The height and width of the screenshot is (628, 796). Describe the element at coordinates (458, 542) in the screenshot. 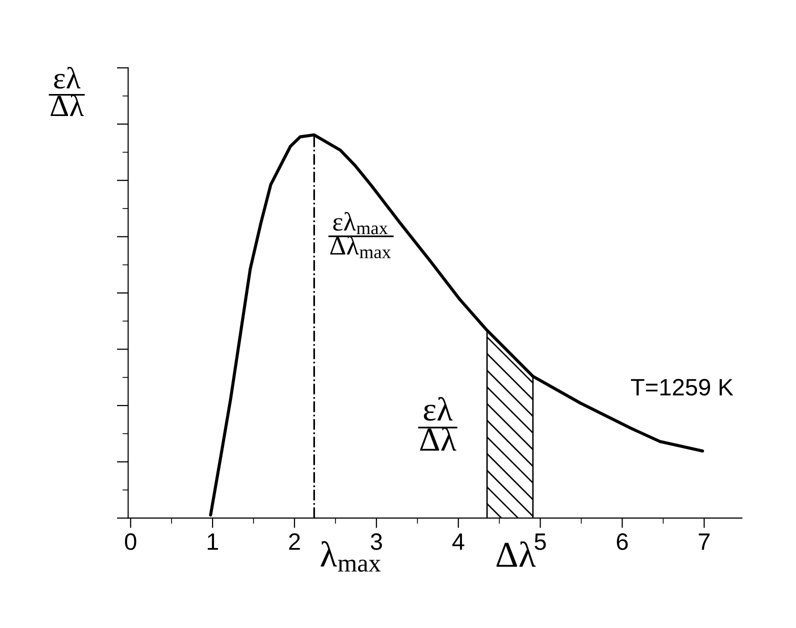

I see `x-tick-label: 4` at that location.